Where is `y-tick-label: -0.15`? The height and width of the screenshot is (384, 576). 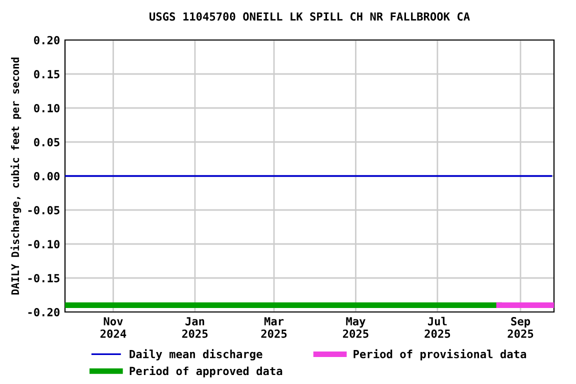
y-tick-label: -0.15 is located at coordinates (44, 278).